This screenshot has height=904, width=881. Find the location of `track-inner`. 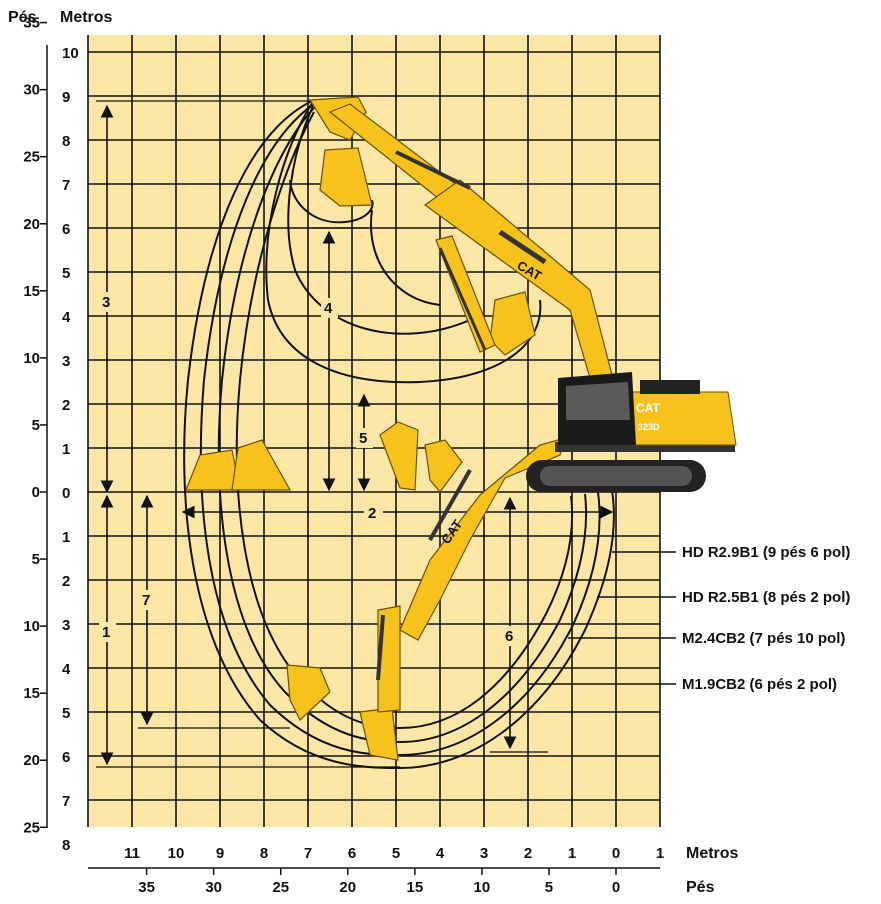

track-inner is located at coordinates (616, 476).